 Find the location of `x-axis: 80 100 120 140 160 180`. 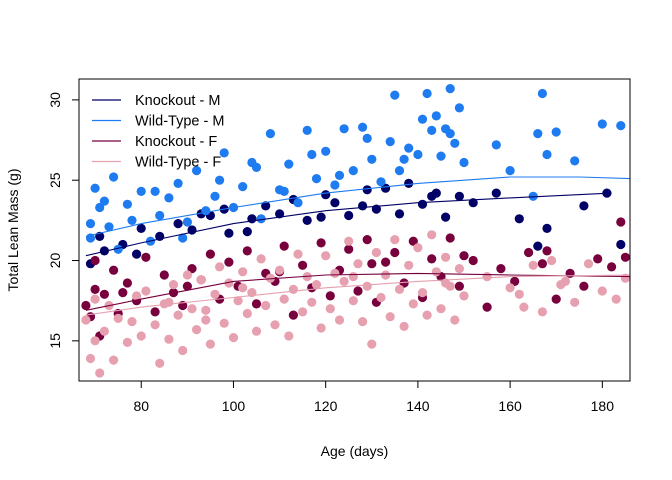

x-axis: 80 100 120 140 160 180 is located at coordinates (373, 397).